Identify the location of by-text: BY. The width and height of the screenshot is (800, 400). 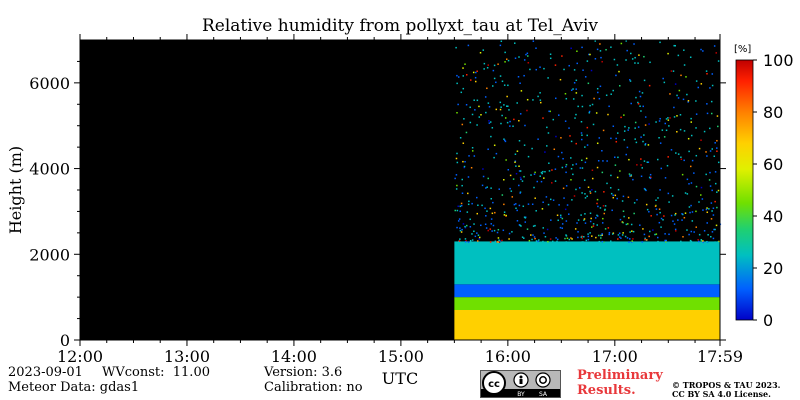
(521, 394).